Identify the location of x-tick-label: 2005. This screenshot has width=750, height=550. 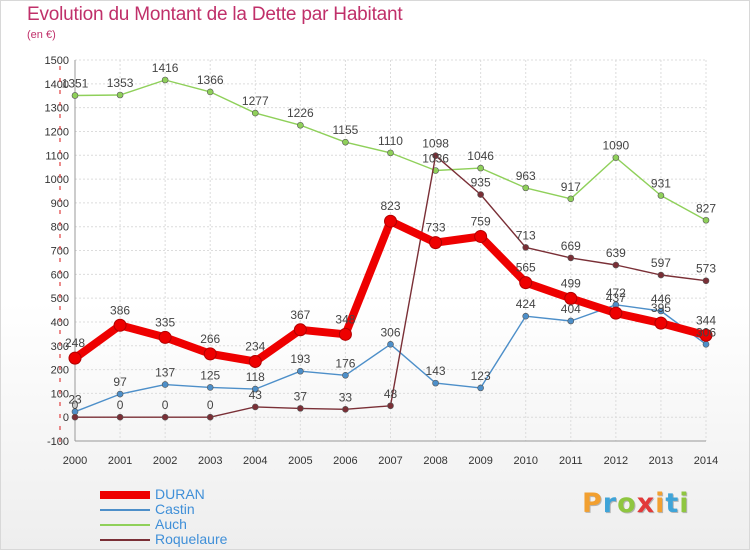
(300, 461).